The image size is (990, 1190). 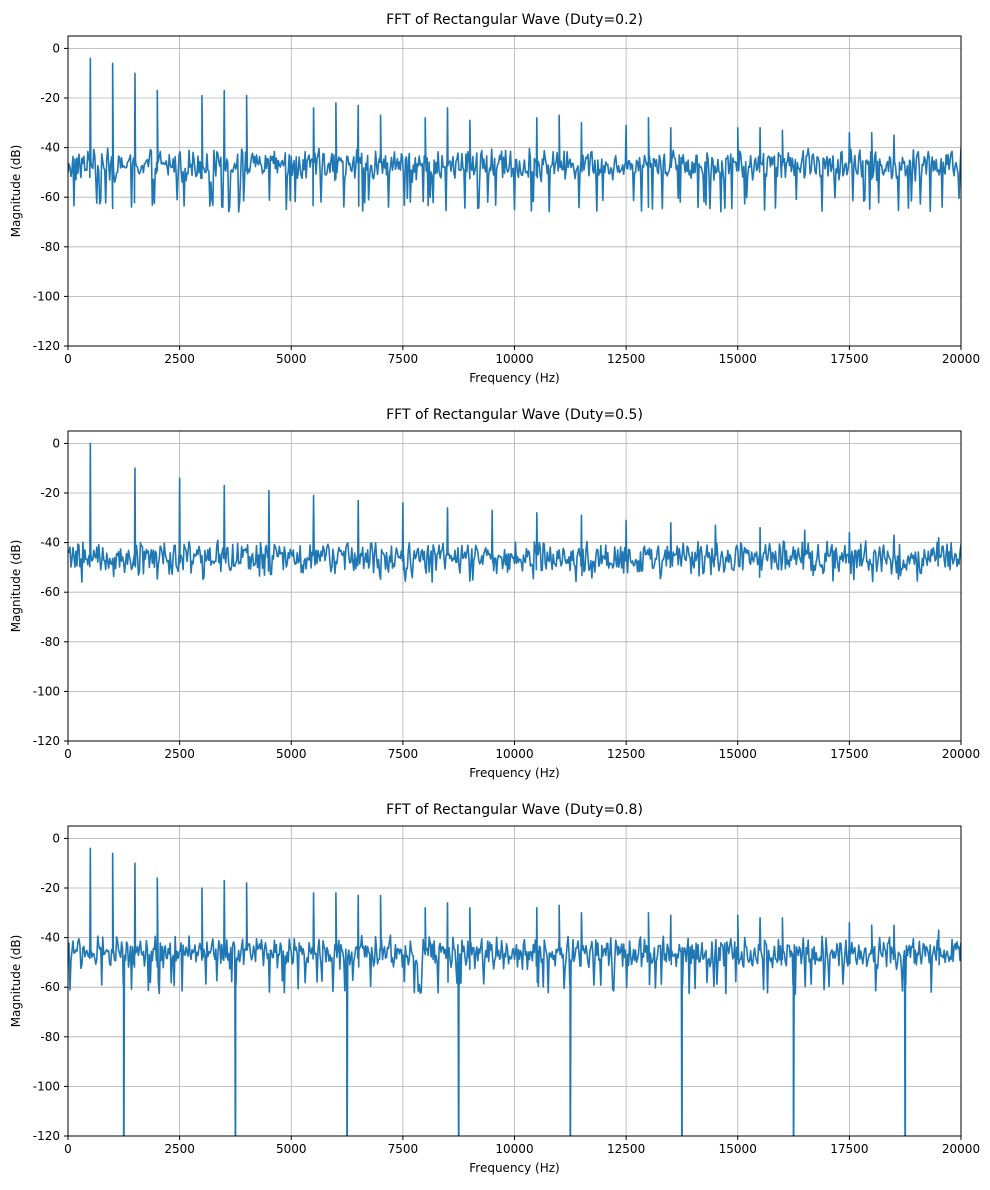 I want to click on chart-title: FFT of Rectangular Wave (Duty=0.2), so click(x=514, y=20).